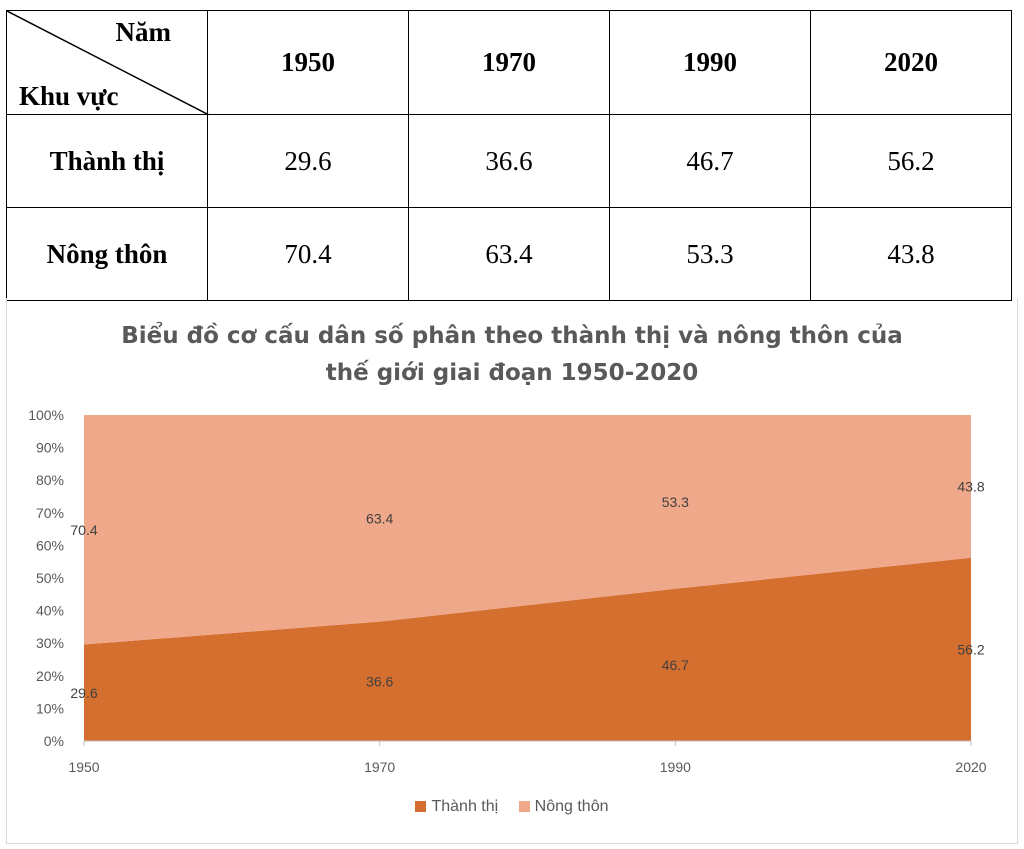  What do you see at coordinates (379, 518) in the screenshot?
I see `data-label: 63.4` at bounding box center [379, 518].